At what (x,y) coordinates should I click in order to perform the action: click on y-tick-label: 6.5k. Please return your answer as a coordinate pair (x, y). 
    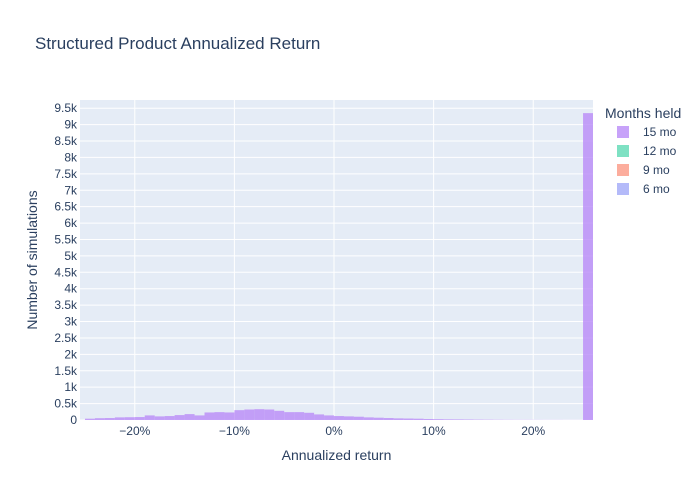
    Looking at the image, I should click on (66, 207).